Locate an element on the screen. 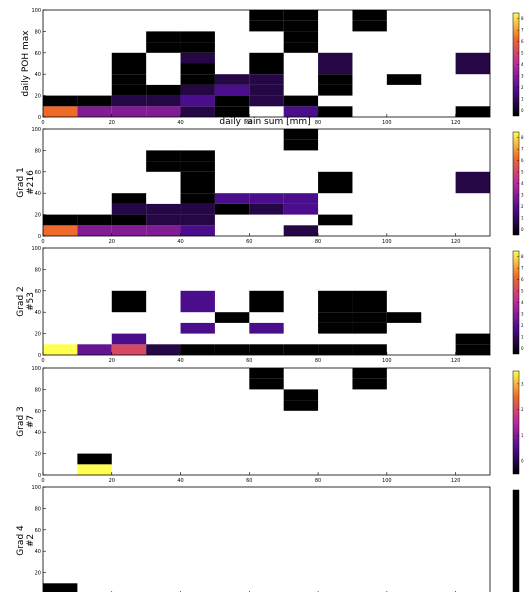 The height and width of the screenshot is (592, 527). colorbar-tick-label: 6 is located at coordinates (522, 279).